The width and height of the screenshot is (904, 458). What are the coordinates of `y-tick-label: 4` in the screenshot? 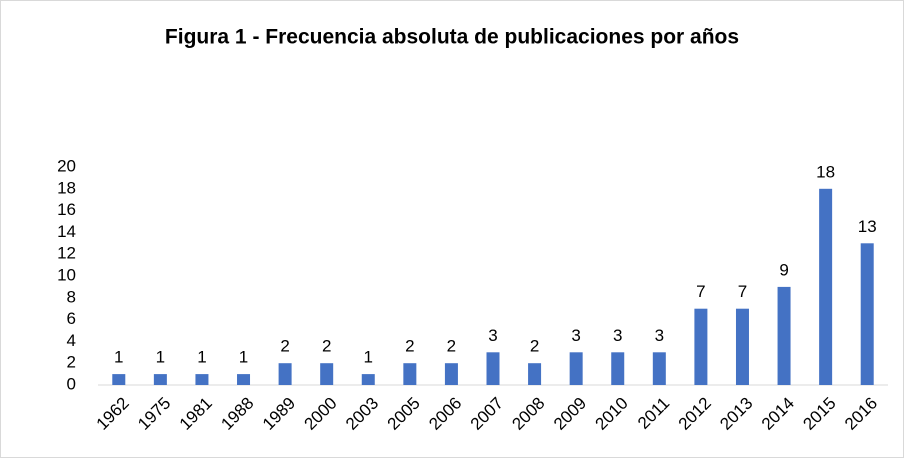 It's located at (71, 340).